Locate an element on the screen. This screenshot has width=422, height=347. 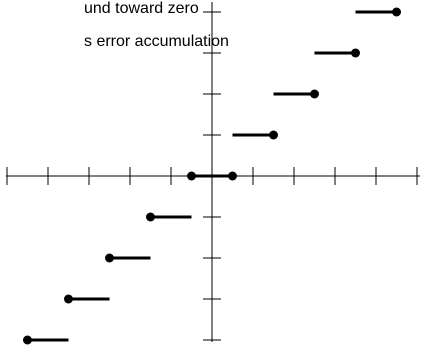
caption-line-2: s error accumulation is located at coordinates (156, 41).